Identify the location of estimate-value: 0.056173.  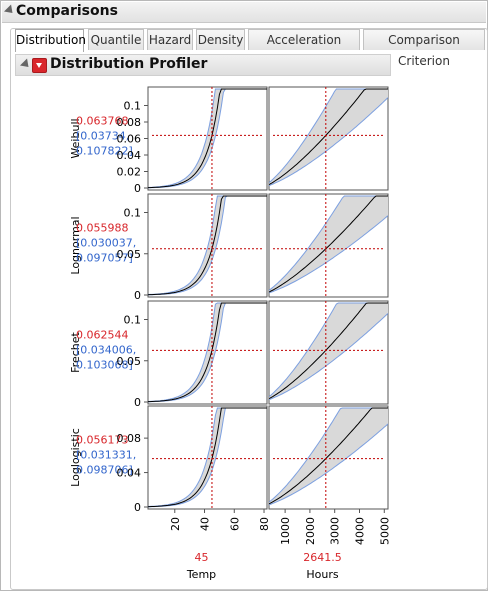
(102, 440).